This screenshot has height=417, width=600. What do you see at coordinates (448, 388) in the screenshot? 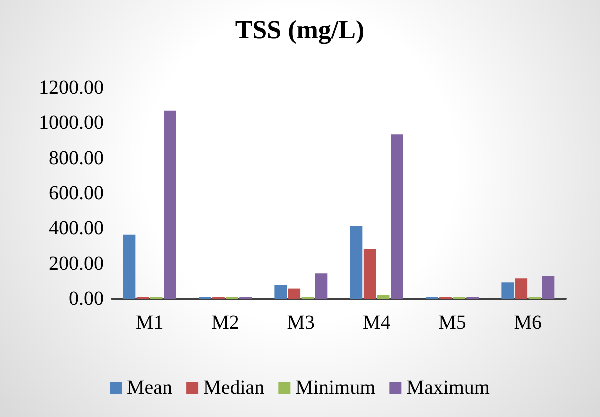
I see `legend-label: Maximum` at bounding box center [448, 388].